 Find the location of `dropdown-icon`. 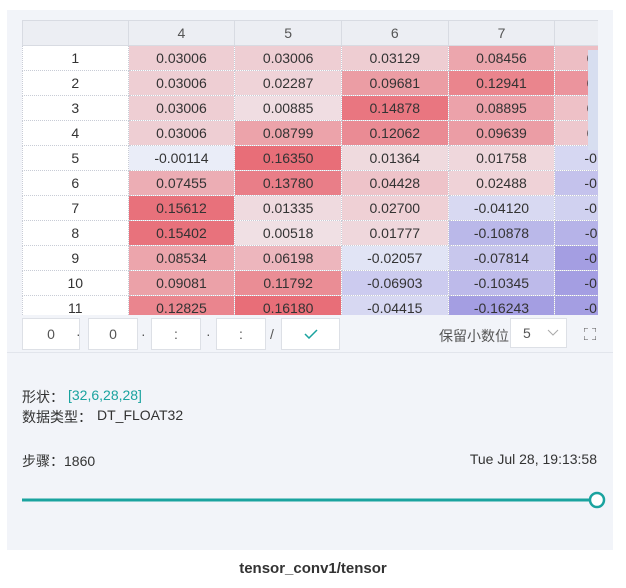

dropdown-icon is located at coordinates (553, 332).